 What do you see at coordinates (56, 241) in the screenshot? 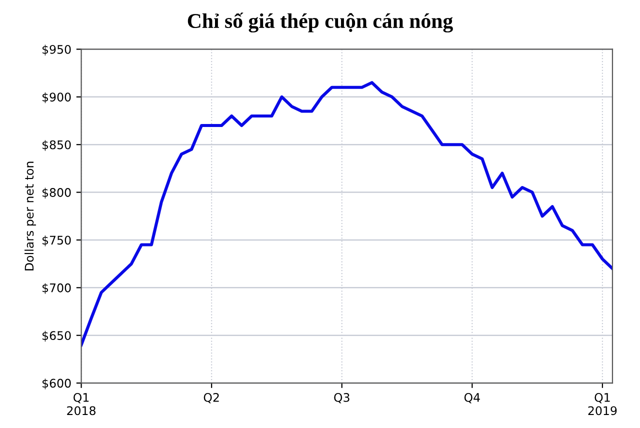
I see `y-tick-label: $750` at bounding box center [56, 241].